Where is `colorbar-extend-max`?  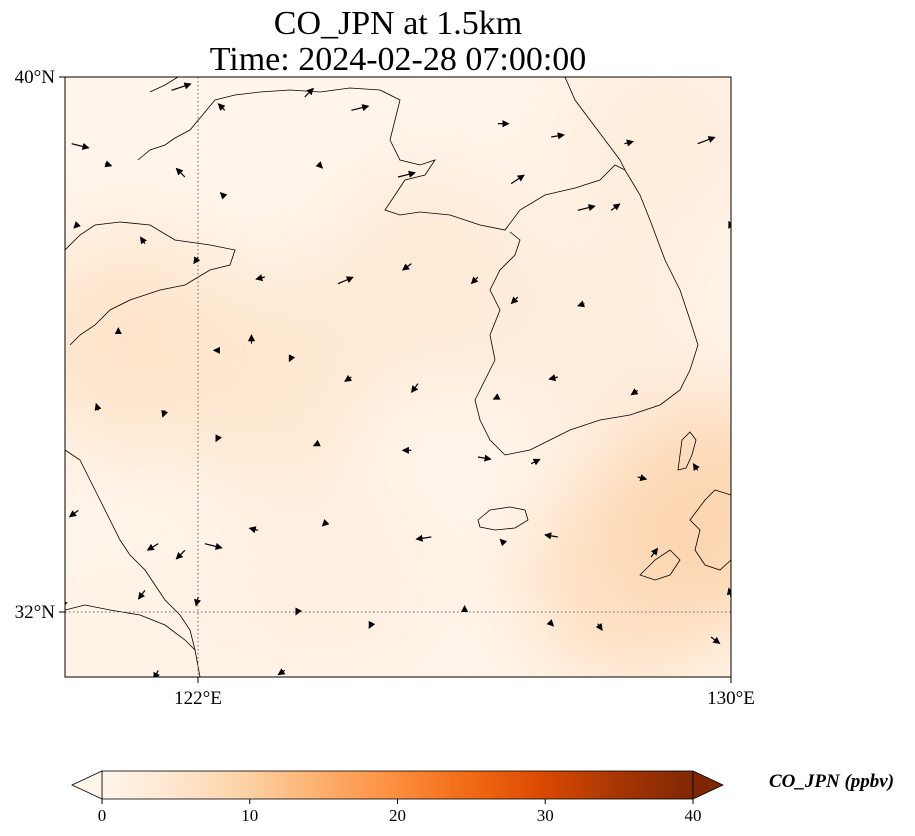 colorbar-extend-max is located at coordinates (708, 785).